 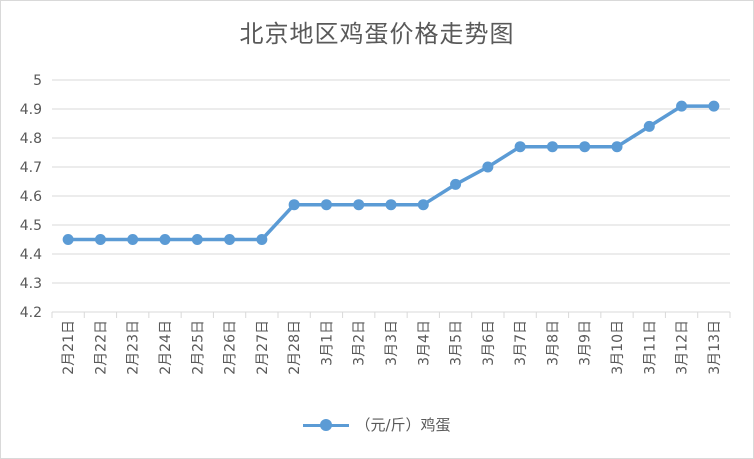 I want to click on y-tick-label: 4.5, so click(x=31, y=226).